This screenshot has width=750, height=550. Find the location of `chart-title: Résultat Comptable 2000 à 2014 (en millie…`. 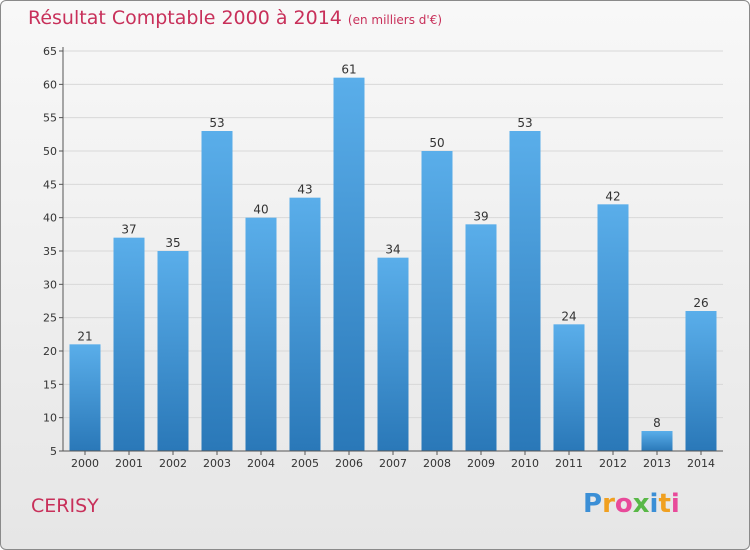

chart-title: Résultat Comptable 2000 à 2014 (en millie… is located at coordinates (235, 18).